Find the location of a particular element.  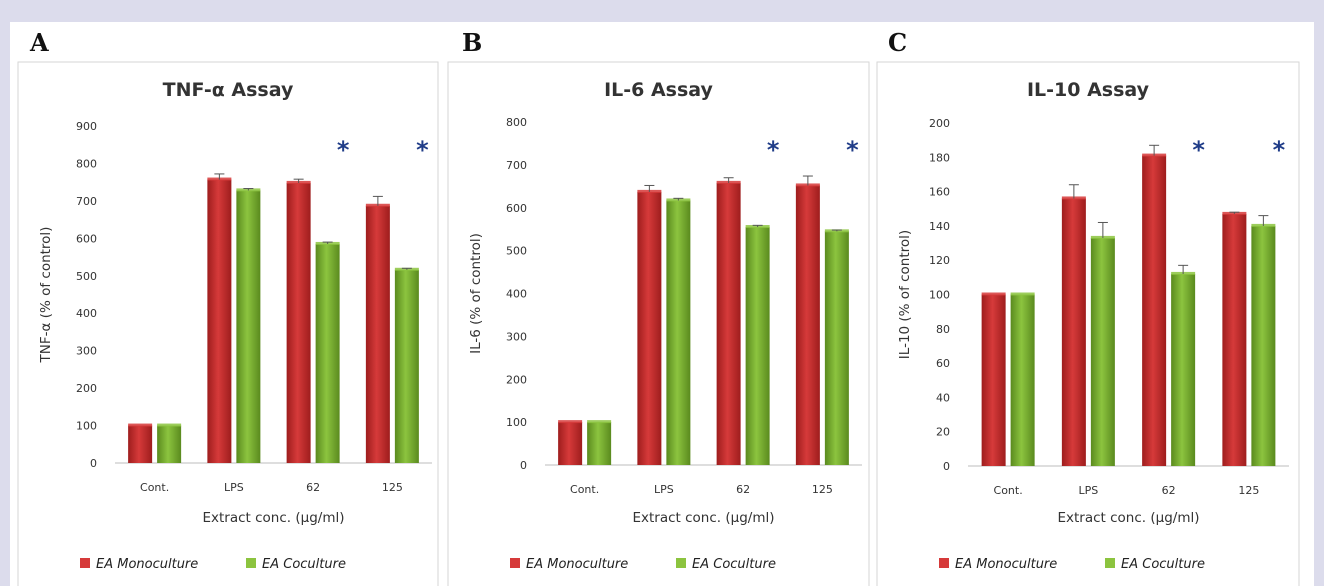

panel-b-significance-star-2: * is located at coordinates (773, 150).